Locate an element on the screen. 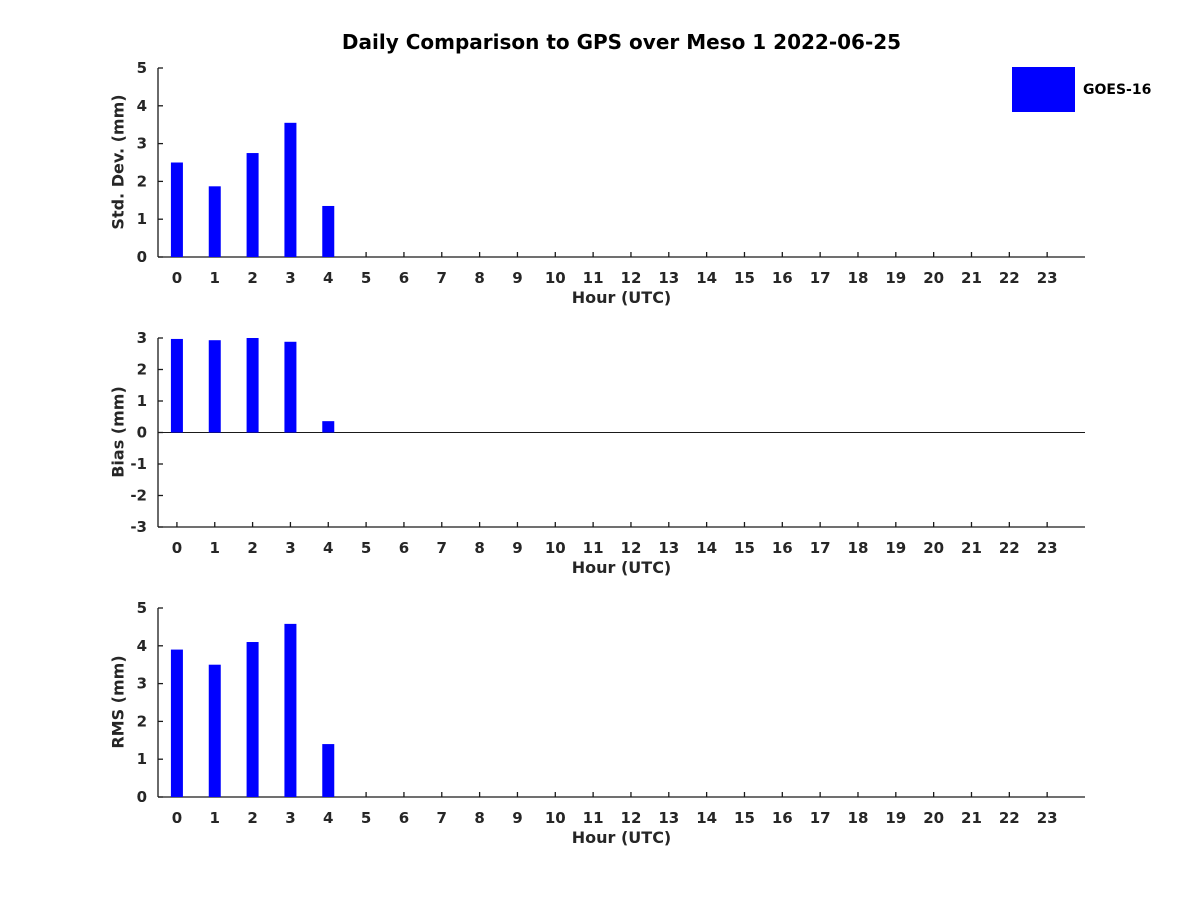  ylabel-rms: RMS (mm) is located at coordinates (118, 702).